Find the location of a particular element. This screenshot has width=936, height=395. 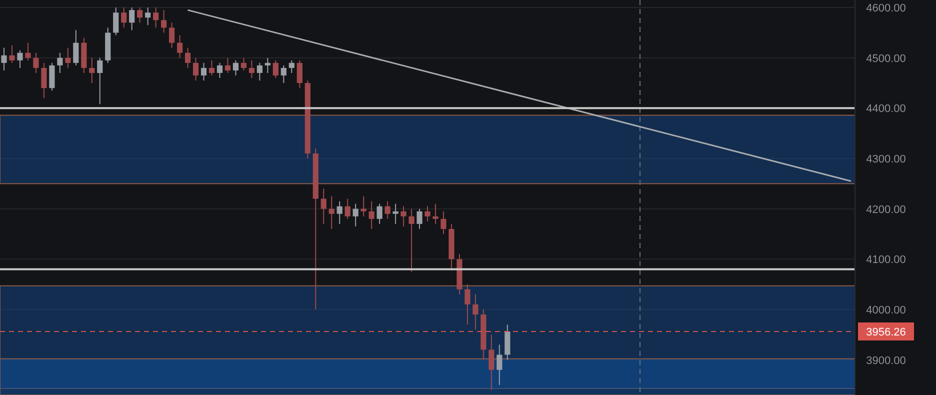

y-tick-label: 4500.00 is located at coordinates (886, 58).